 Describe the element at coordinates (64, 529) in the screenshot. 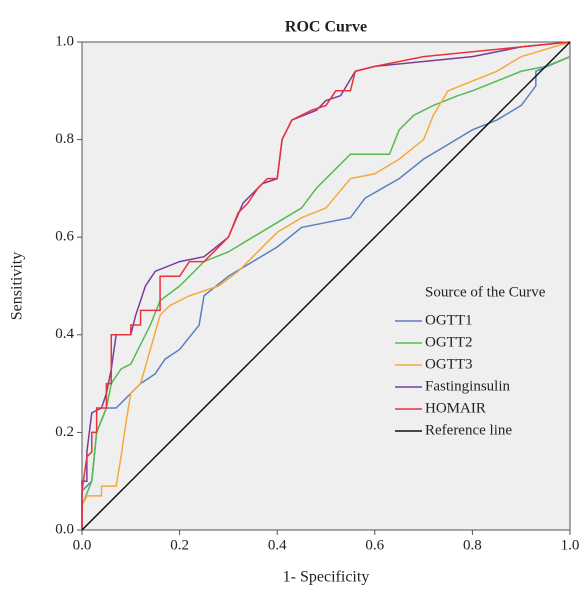

I see `y-tick-label: 0.0` at that location.